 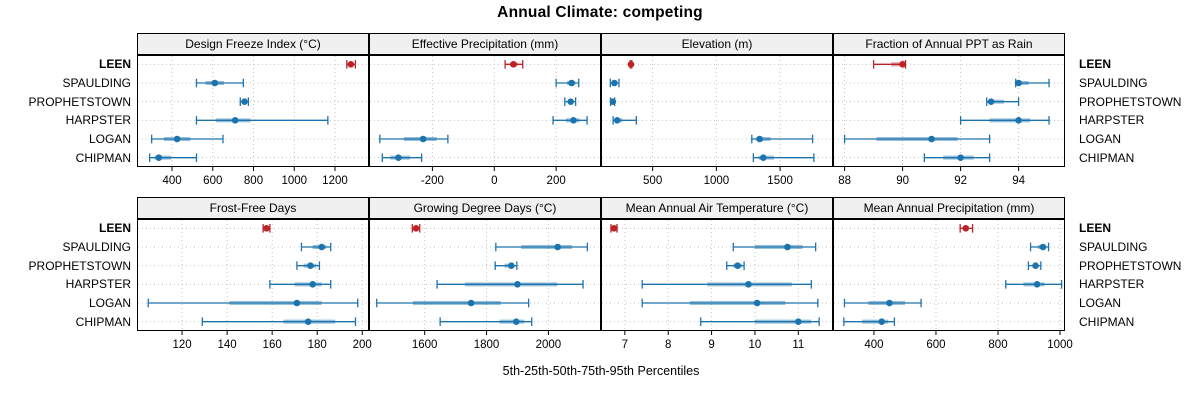 What do you see at coordinates (600, 12) in the screenshot?
I see `chart-title: Annual Climate: competing` at bounding box center [600, 12].